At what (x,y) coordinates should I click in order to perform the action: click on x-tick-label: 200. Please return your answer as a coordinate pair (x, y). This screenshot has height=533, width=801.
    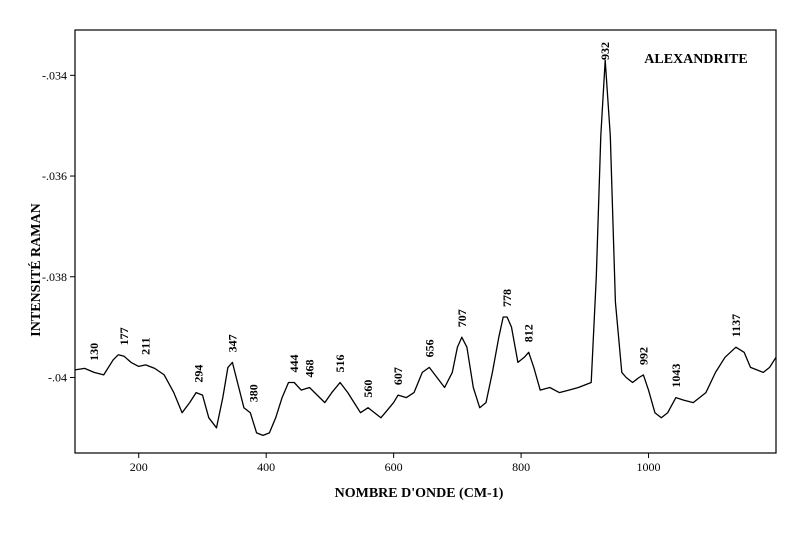
    Looking at the image, I should click on (139, 467).